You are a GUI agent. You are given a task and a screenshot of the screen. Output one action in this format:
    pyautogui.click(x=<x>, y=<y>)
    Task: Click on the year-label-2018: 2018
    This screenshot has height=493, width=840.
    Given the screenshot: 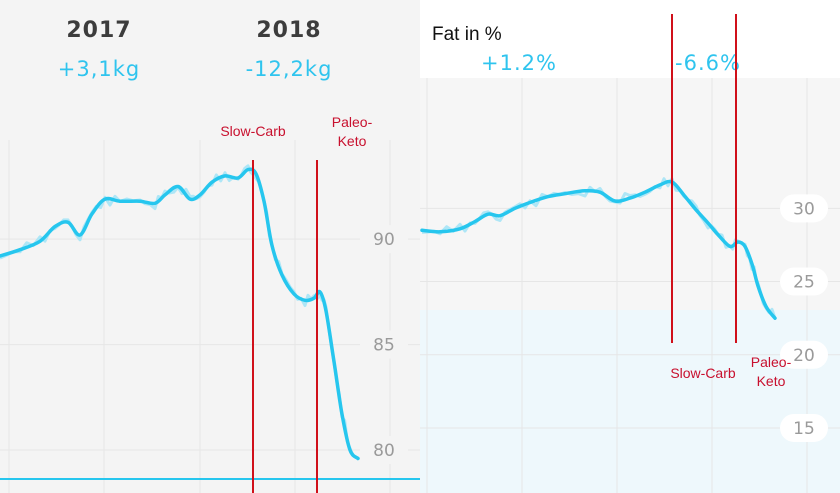 What is the action you would take?
    pyautogui.click(x=288, y=30)
    